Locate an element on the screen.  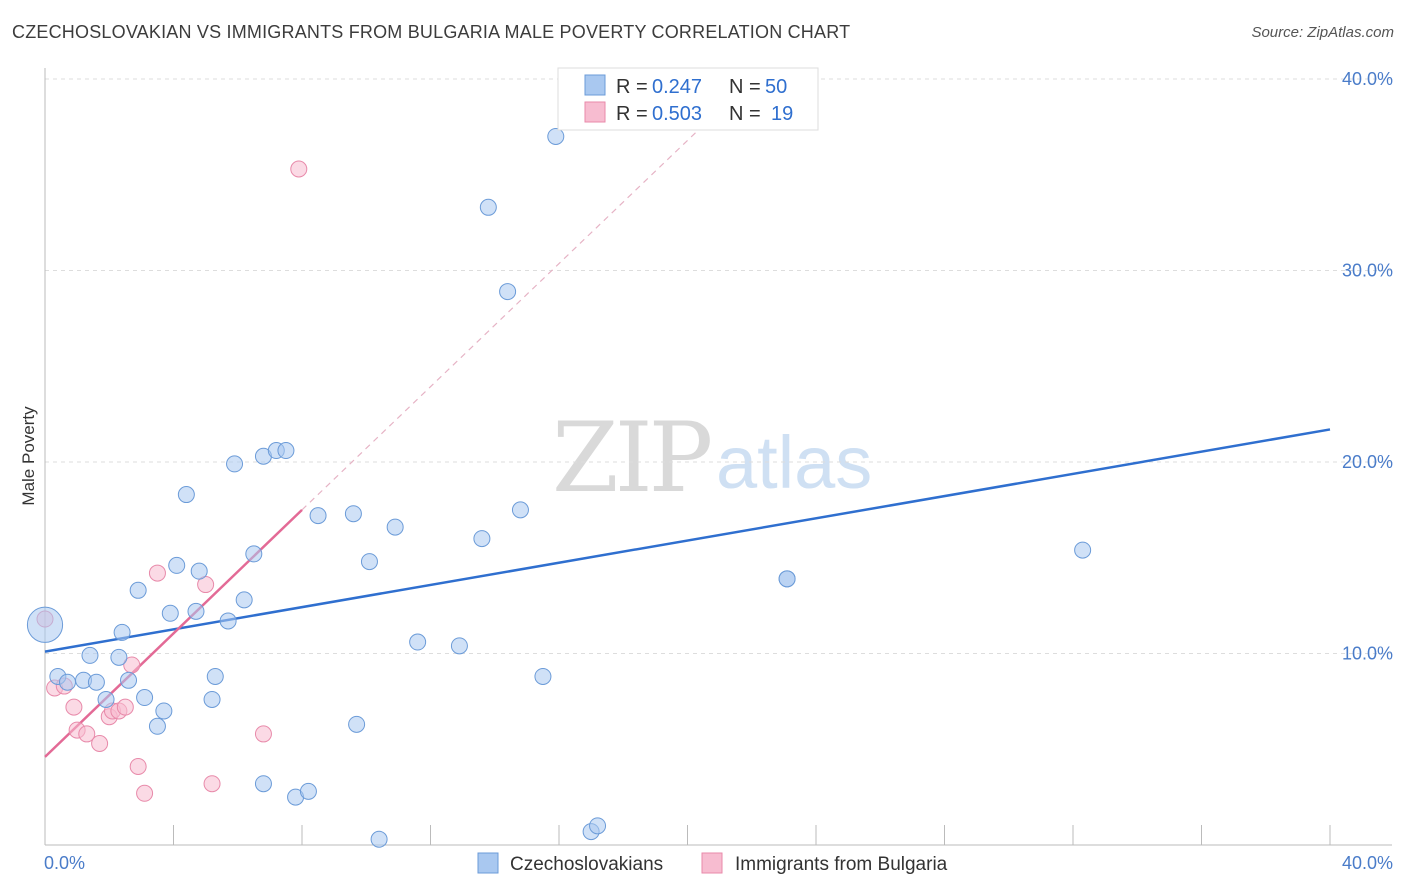
legend-r-label-1: R = is located at coordinates (632, 87).